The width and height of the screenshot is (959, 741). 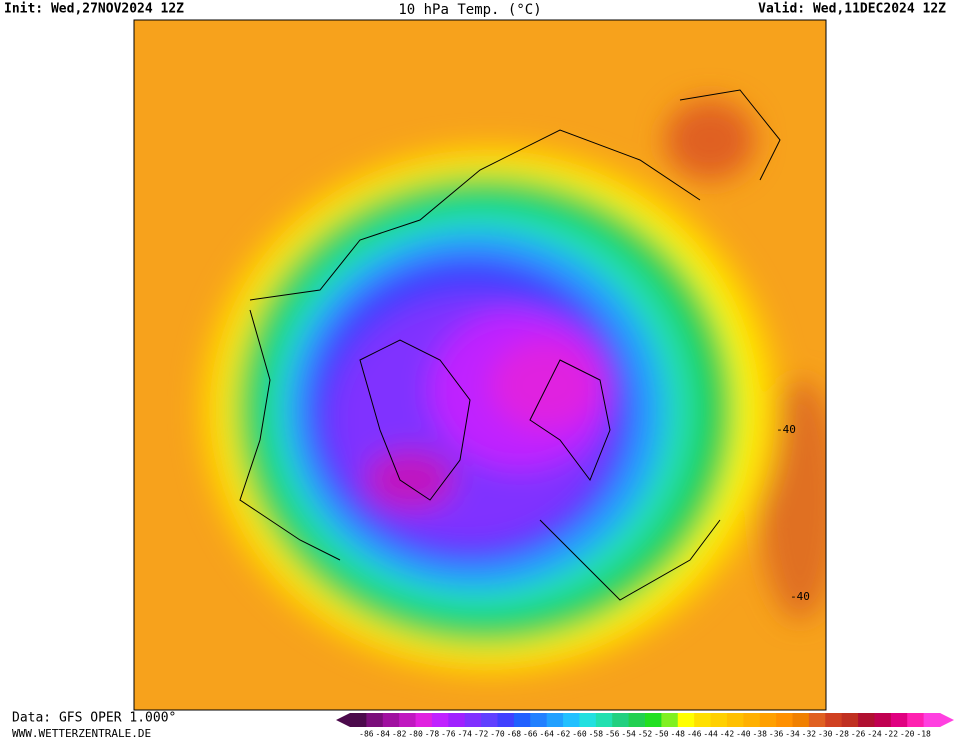 What do you see at coordinates (710, 734) in the screenshot?
I see `colorbar-label: -44` at bounding box center [710, 734].